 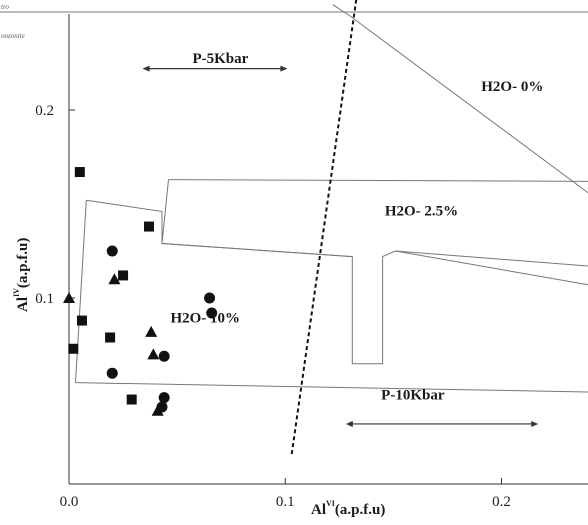 What do you see at coordinates (140, 291) in the screenshot?
I see `data-points` at bounding box center [140, 291].